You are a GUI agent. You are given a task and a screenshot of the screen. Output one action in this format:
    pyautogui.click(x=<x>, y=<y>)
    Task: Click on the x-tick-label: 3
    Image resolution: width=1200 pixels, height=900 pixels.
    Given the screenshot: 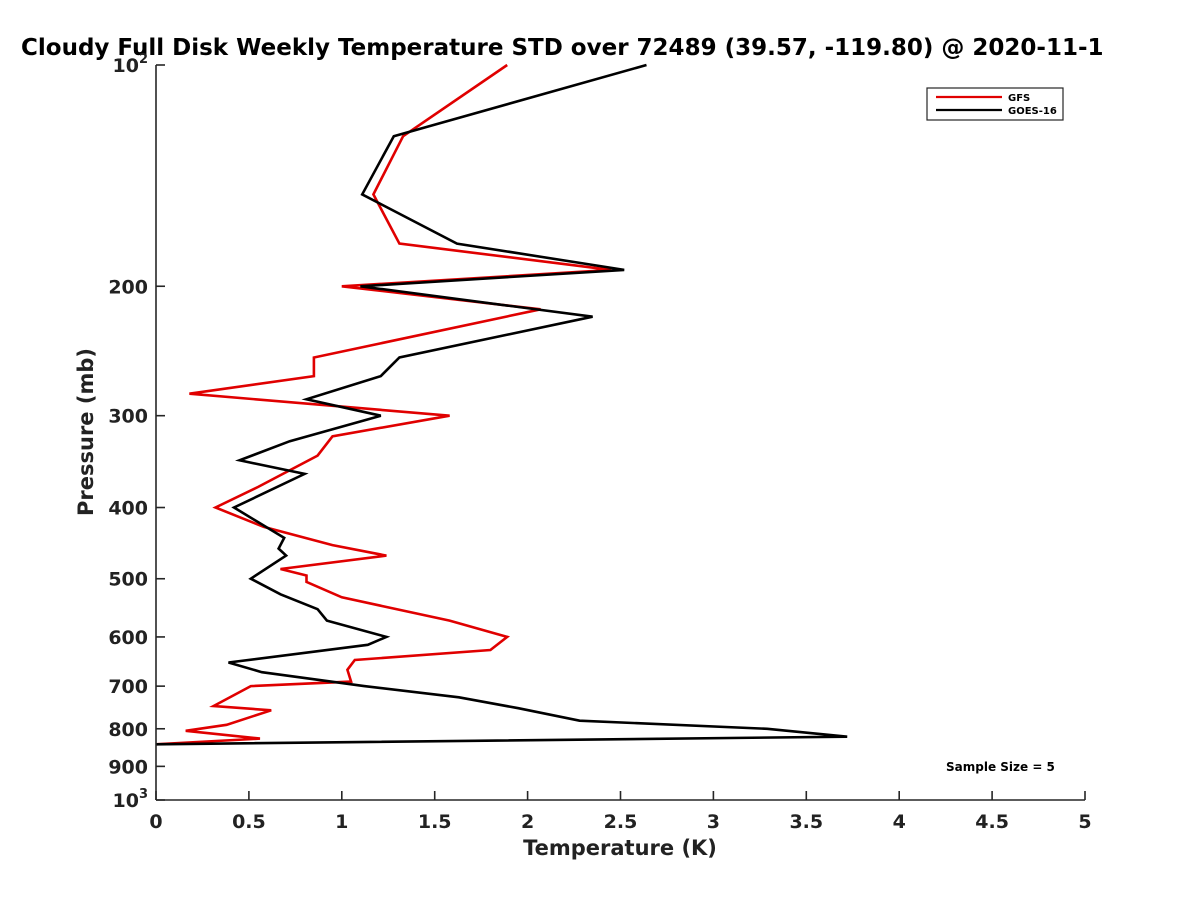 What is the action you would take?
    pyautogui.click(x=713, y=822)
    